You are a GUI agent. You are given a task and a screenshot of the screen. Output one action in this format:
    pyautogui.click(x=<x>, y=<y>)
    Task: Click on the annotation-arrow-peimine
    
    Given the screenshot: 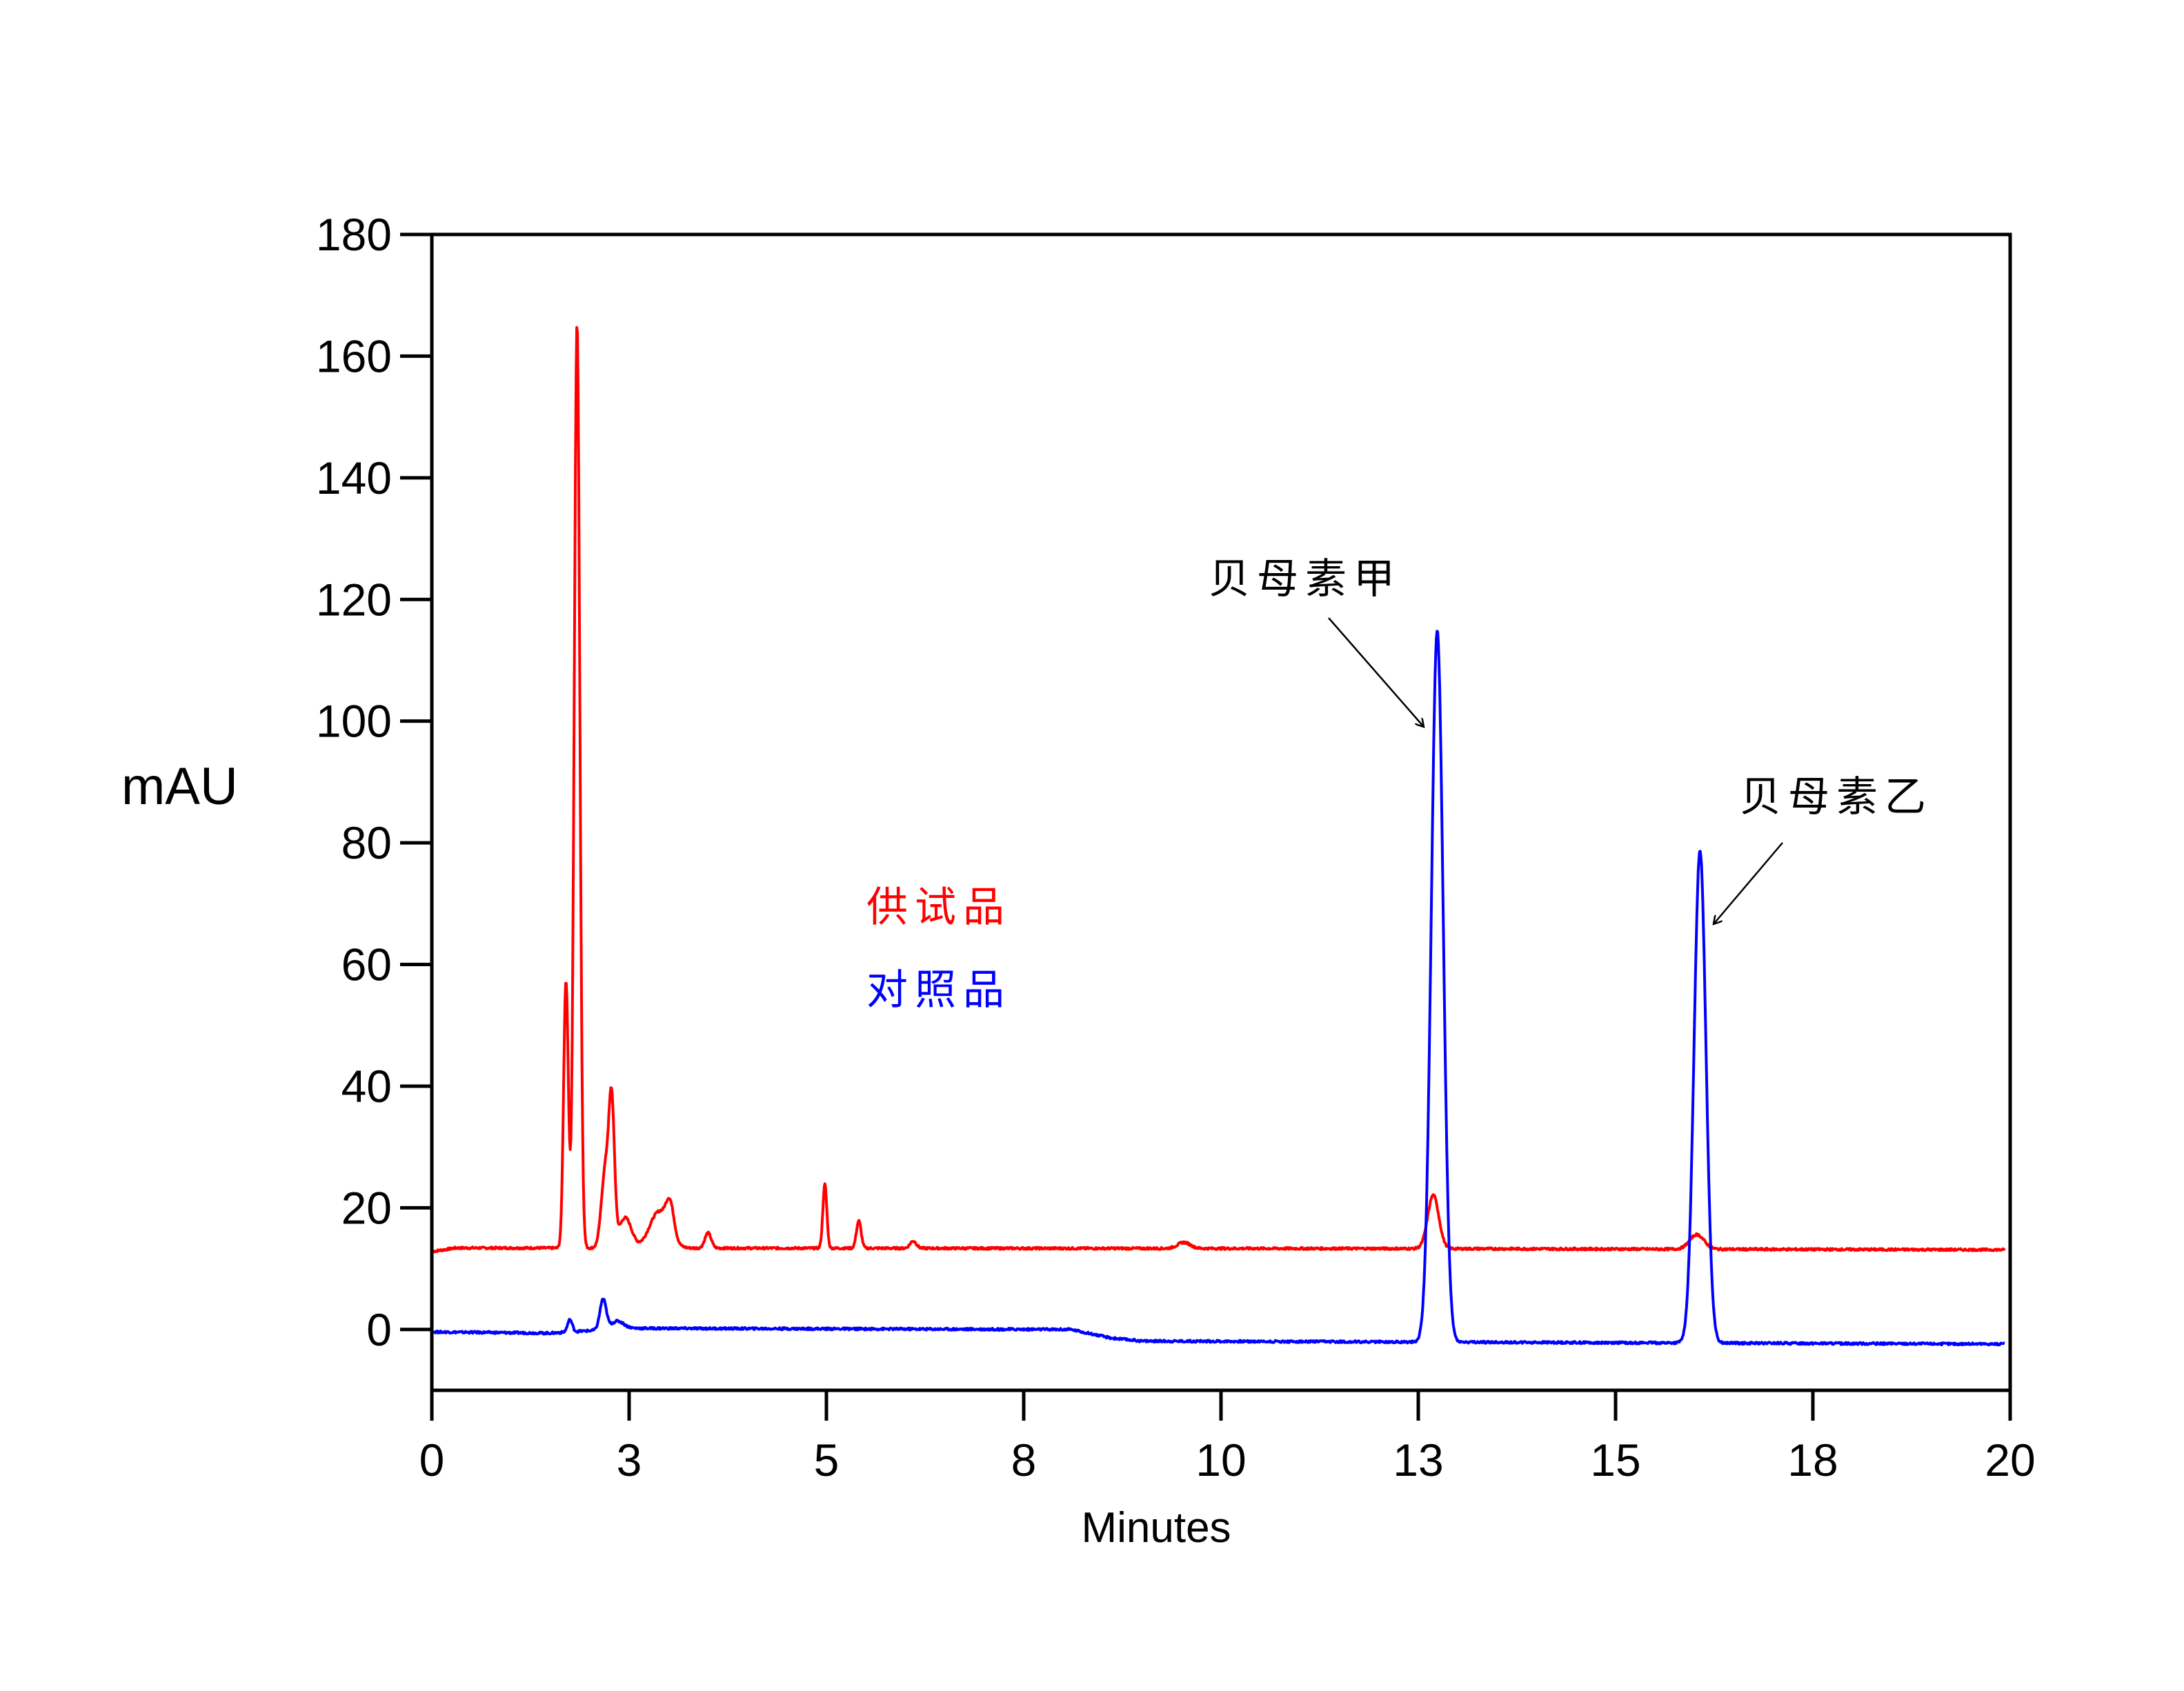 What is the action you would take?
    pyautogui.click(x=1376, y=672)
    